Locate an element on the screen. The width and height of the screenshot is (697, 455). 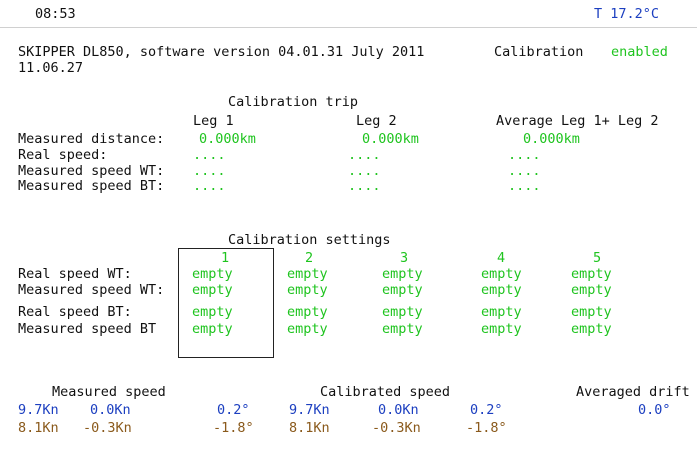
calibration-state: enabled is located at coordinates (639, 52).